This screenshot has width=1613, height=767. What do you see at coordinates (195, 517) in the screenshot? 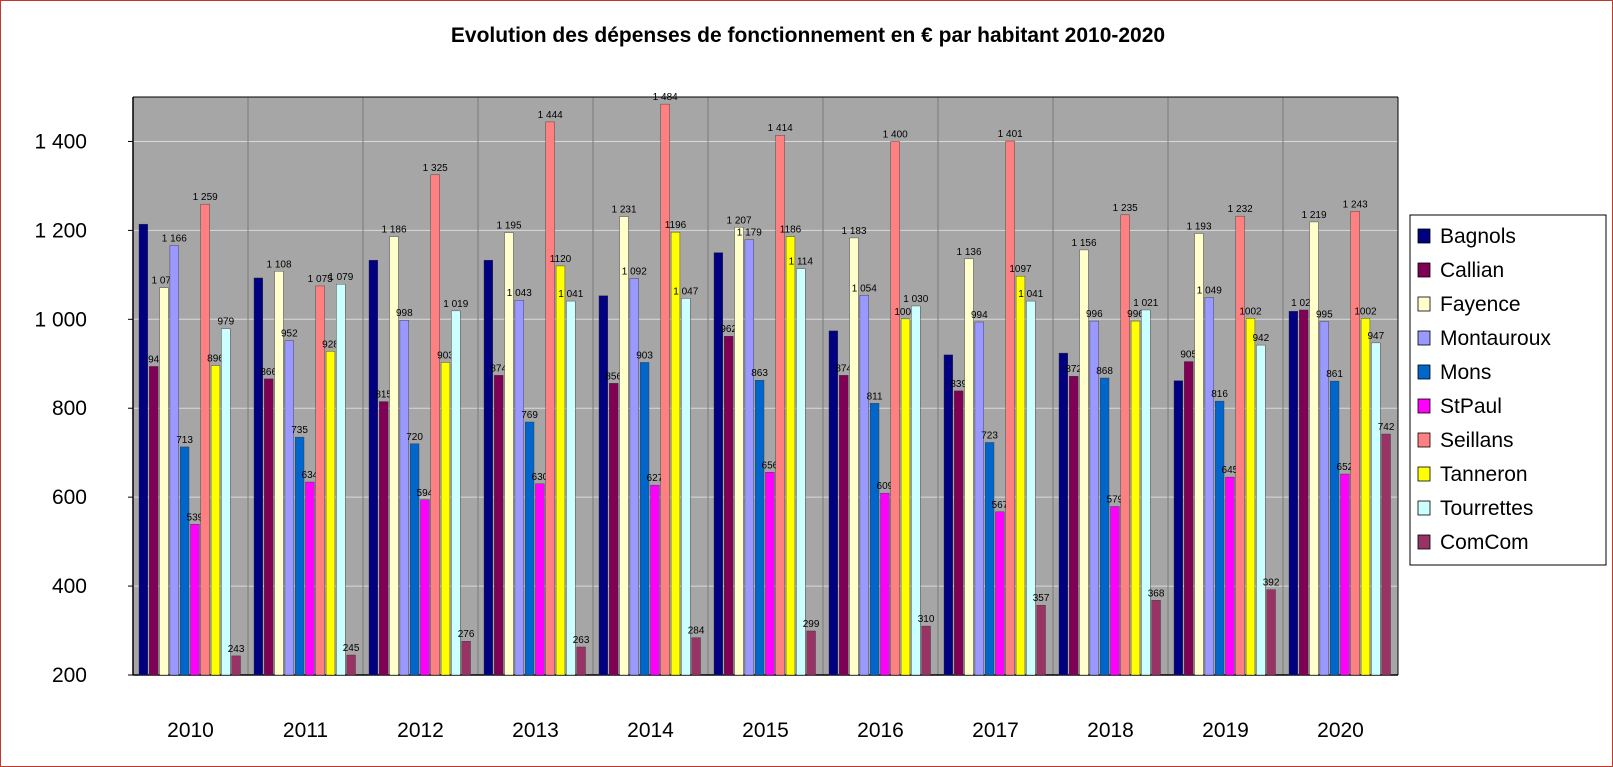
I see `data-label: 539` at bounding box center [195, 517].